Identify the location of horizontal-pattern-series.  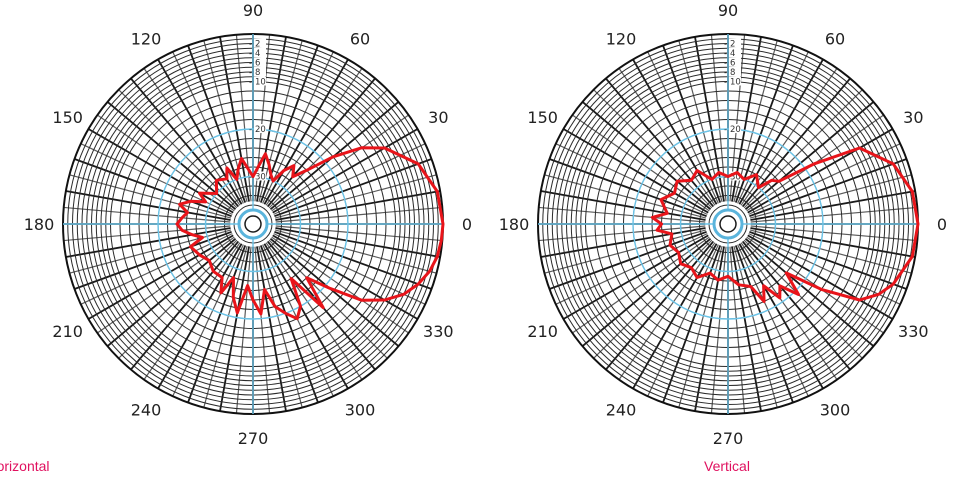
(310, 233).